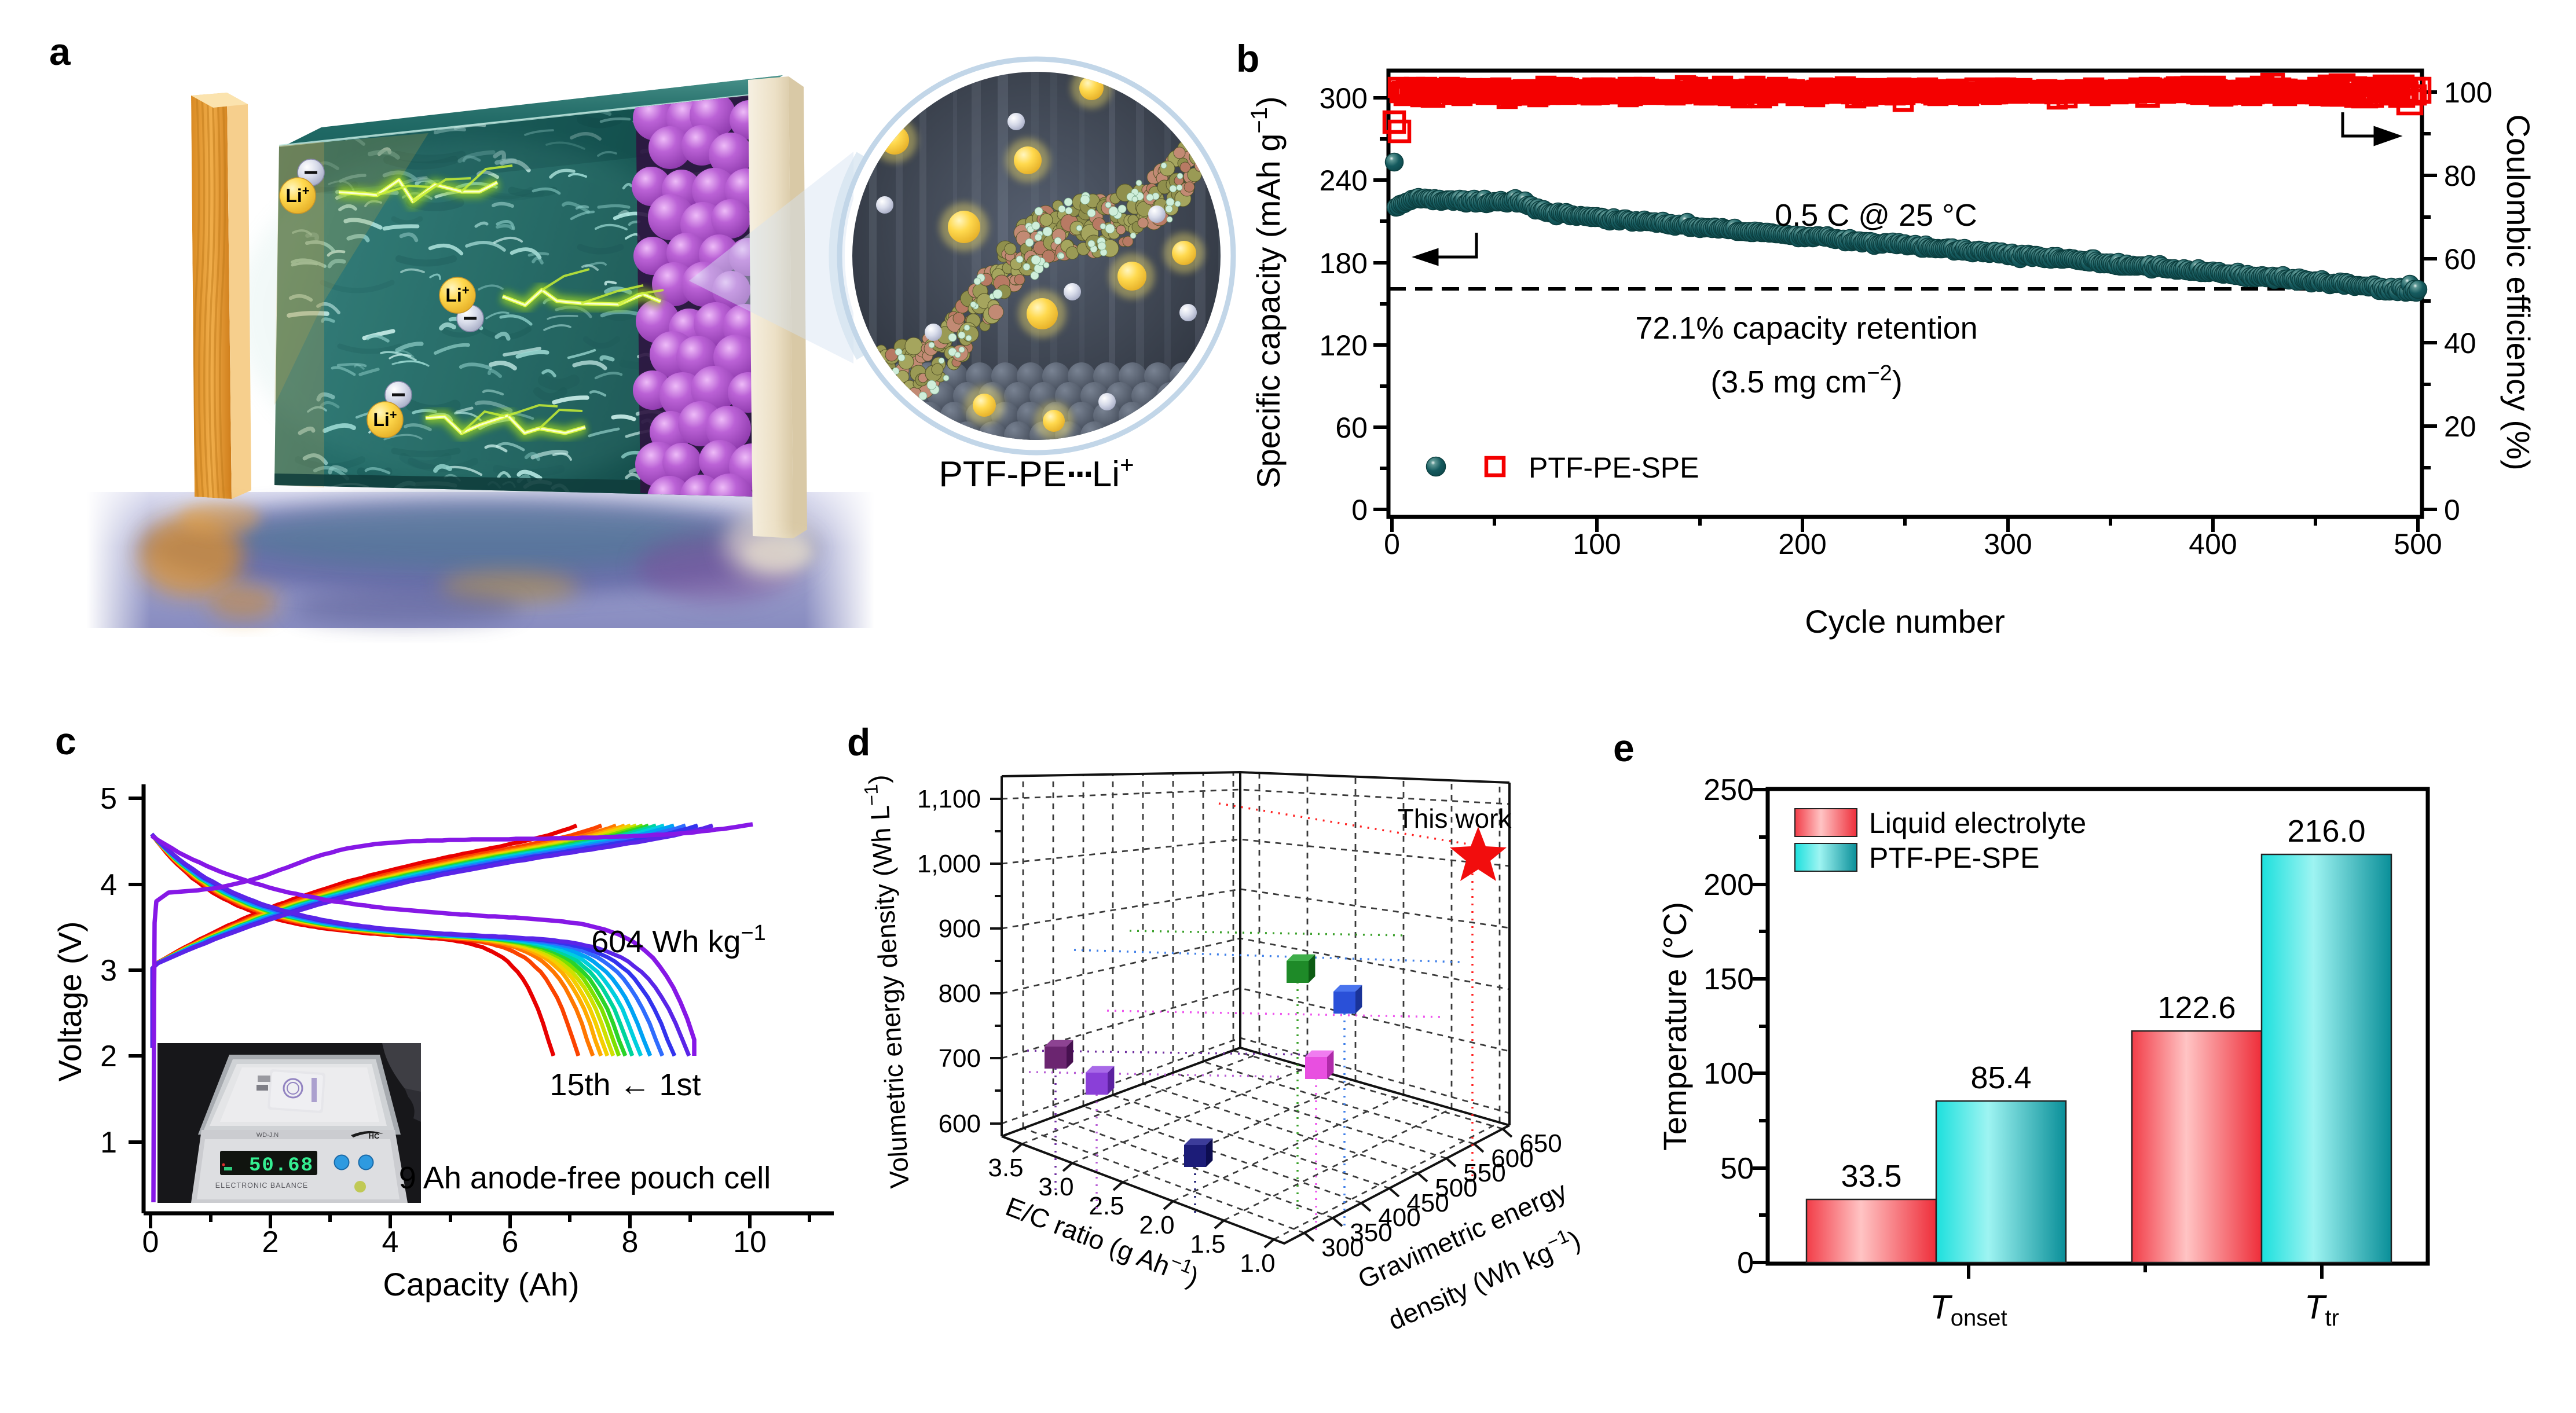  I want to click on svg-text: PTF-PE···Li+, so click(1036, 473).